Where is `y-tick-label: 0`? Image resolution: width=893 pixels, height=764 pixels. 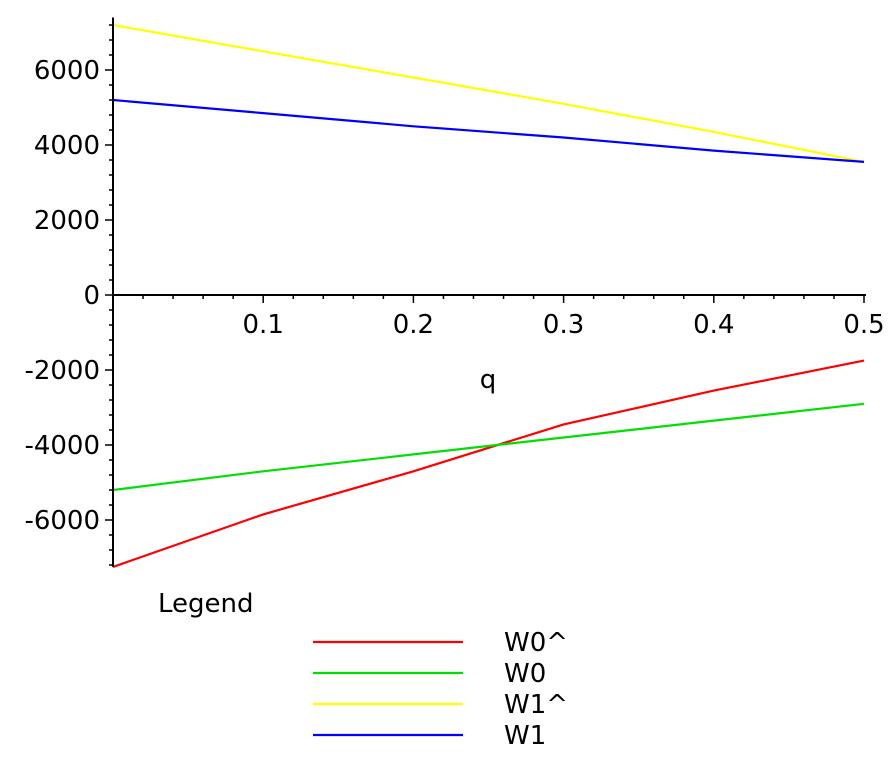 y-tick-label: 0 is located at coordinates (91, 296).